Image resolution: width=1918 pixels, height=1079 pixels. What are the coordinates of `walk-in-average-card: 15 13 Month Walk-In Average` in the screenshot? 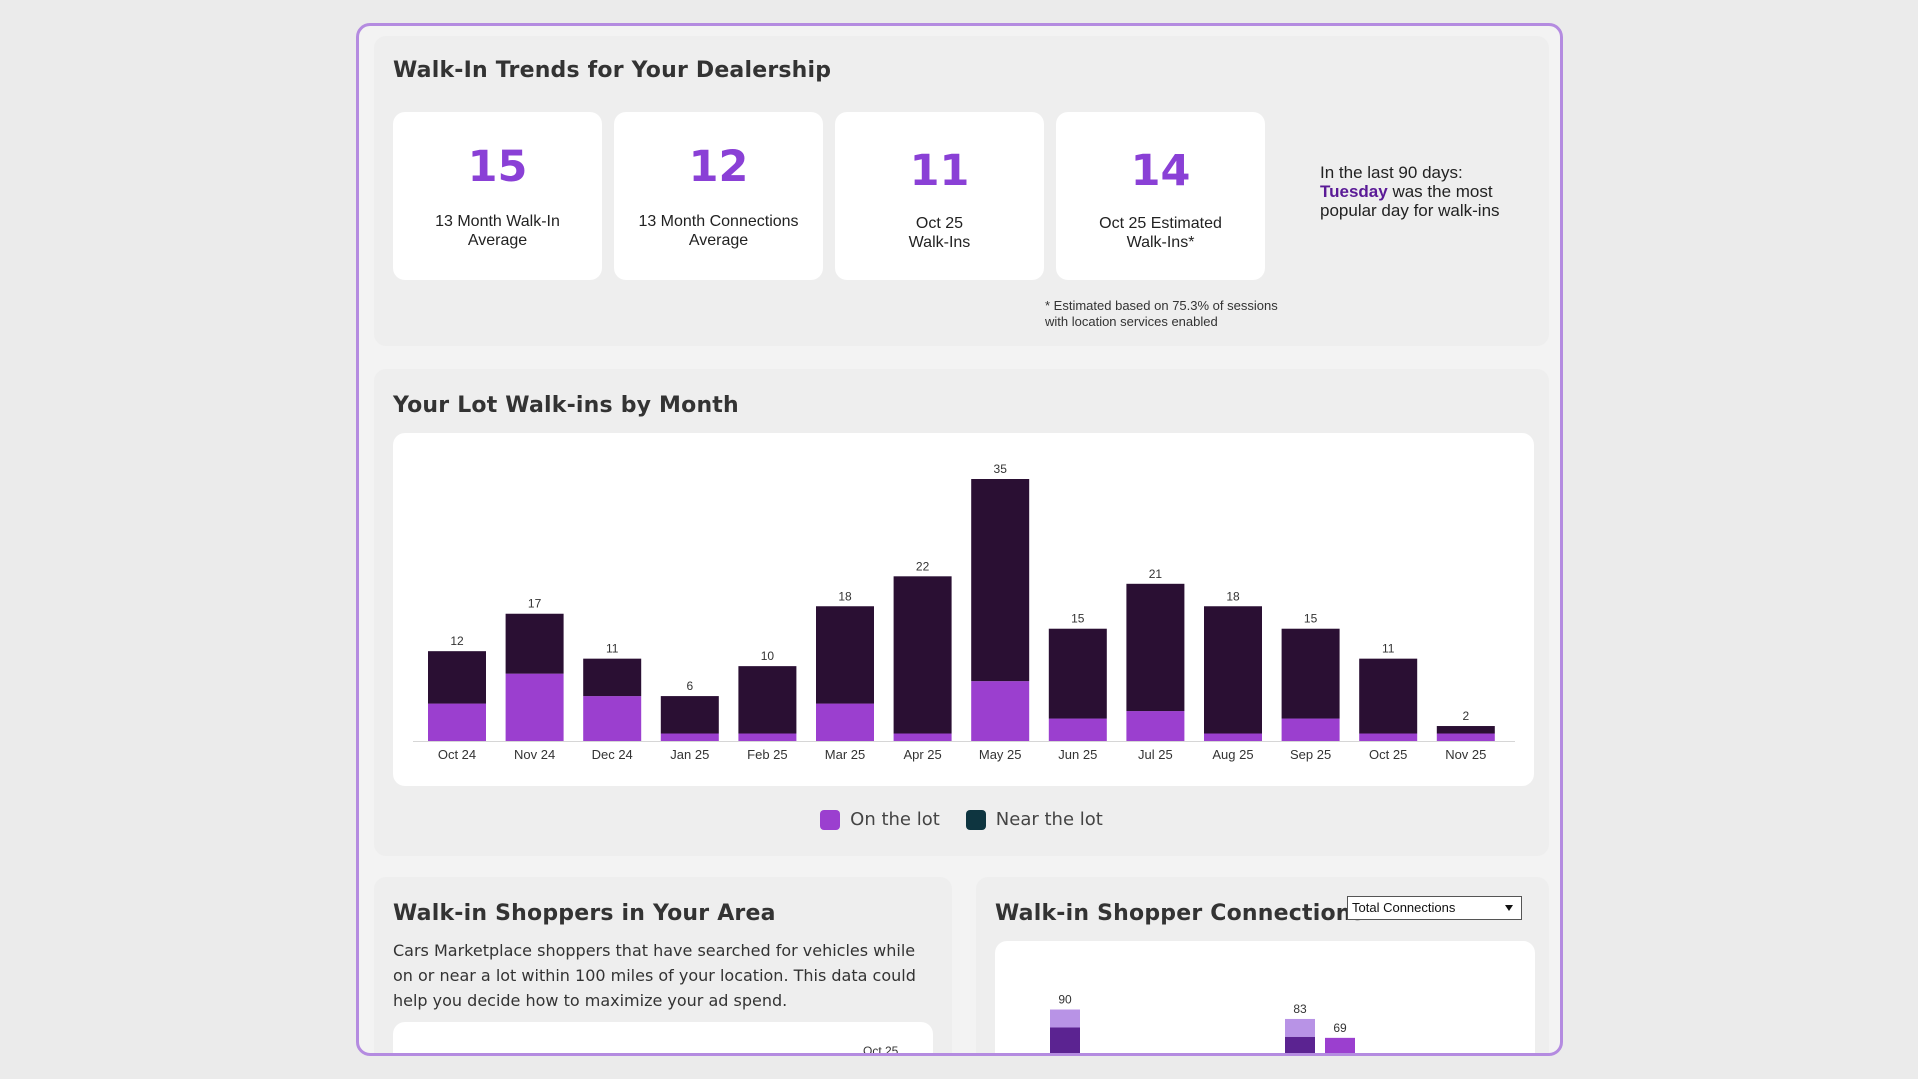 It's located at (497, 196).